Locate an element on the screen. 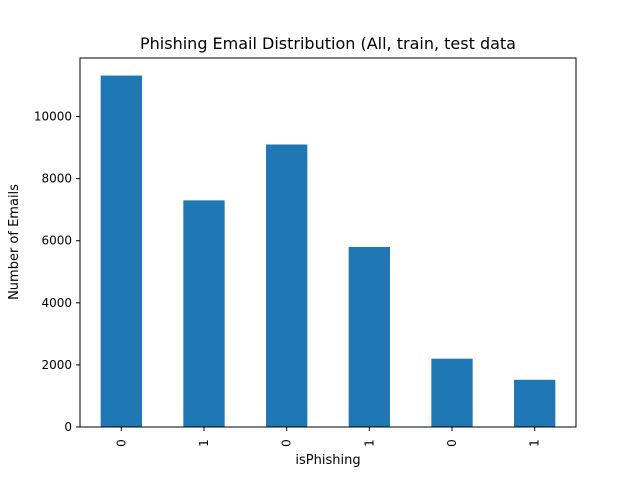  y-tick-label: 4000 is located at coordinates (56, 303).